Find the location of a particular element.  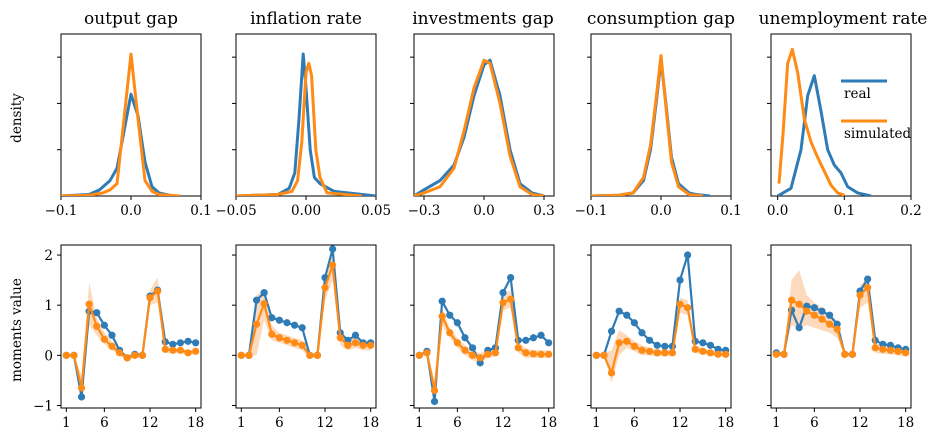

ylabel-moments-value: moments value is located at coordinates (17, 330).